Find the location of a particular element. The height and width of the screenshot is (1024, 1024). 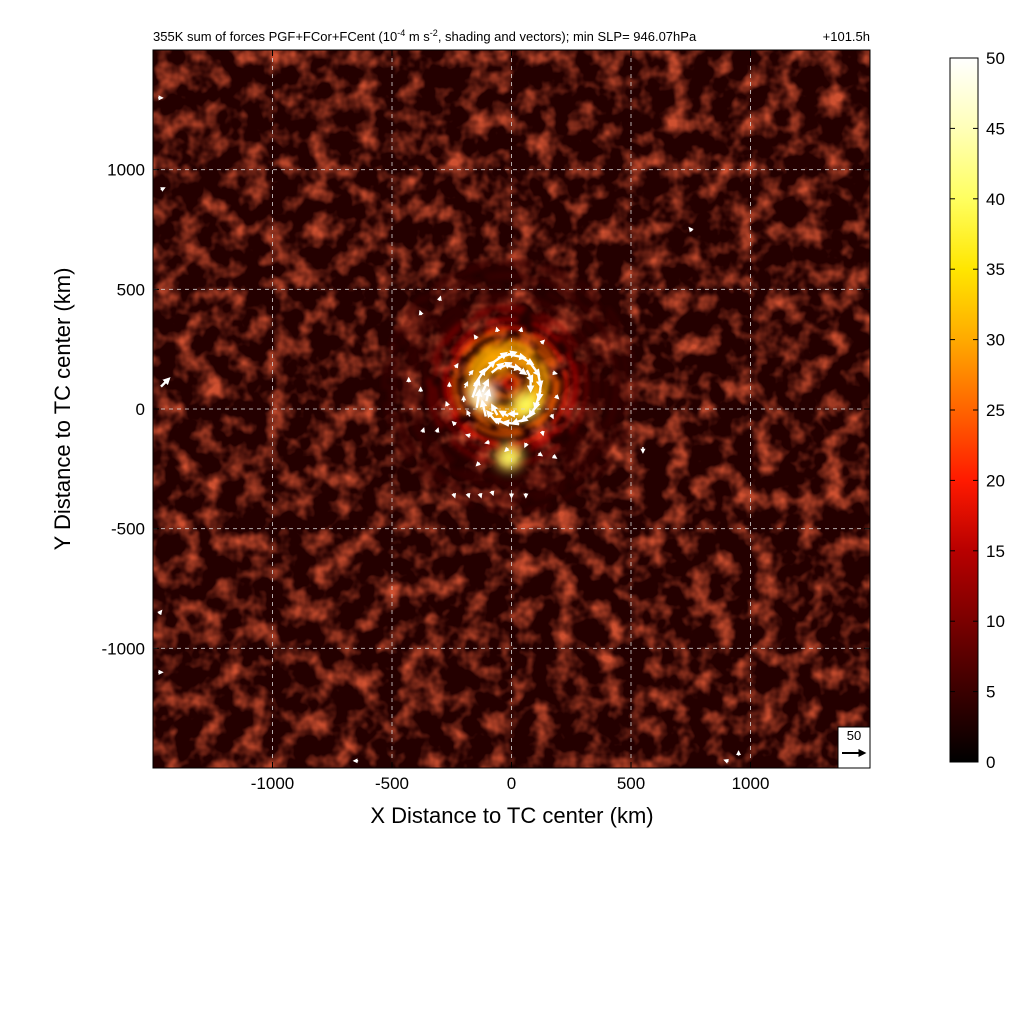

colorbar-ticks: 0 5 10 15 20 25 30 35 40 45 50 is located at coordinates (977, 410).